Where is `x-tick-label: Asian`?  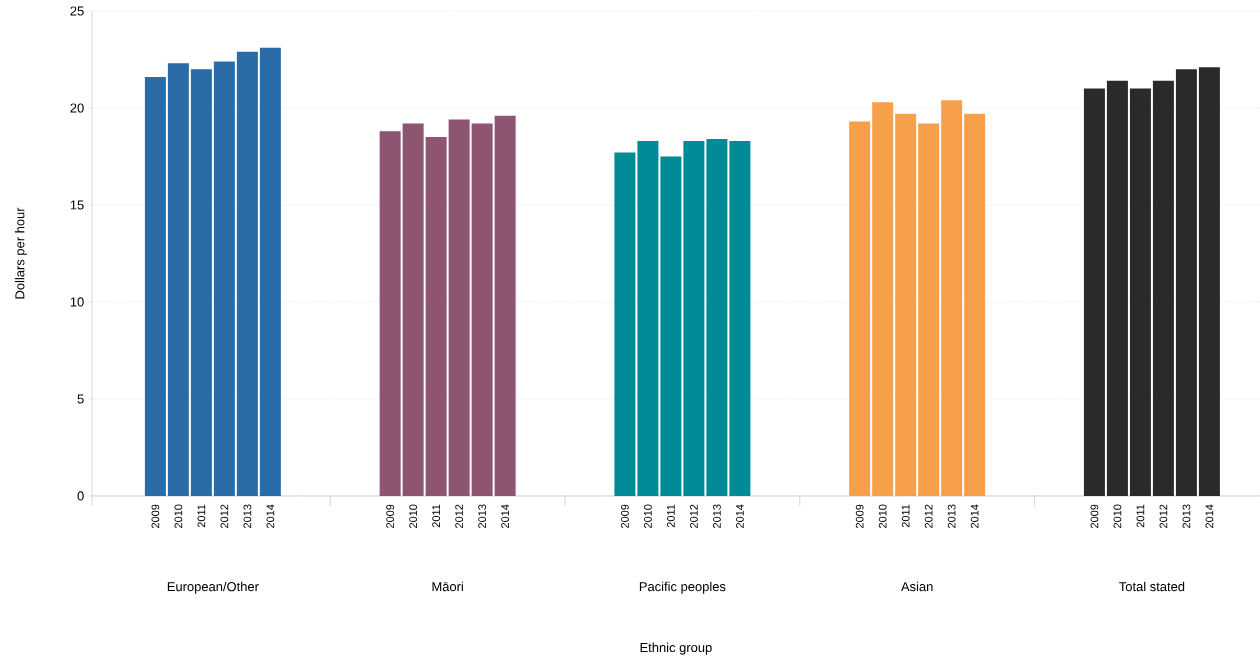
x-tick-label: Asian is located at coordinates (916, 586).